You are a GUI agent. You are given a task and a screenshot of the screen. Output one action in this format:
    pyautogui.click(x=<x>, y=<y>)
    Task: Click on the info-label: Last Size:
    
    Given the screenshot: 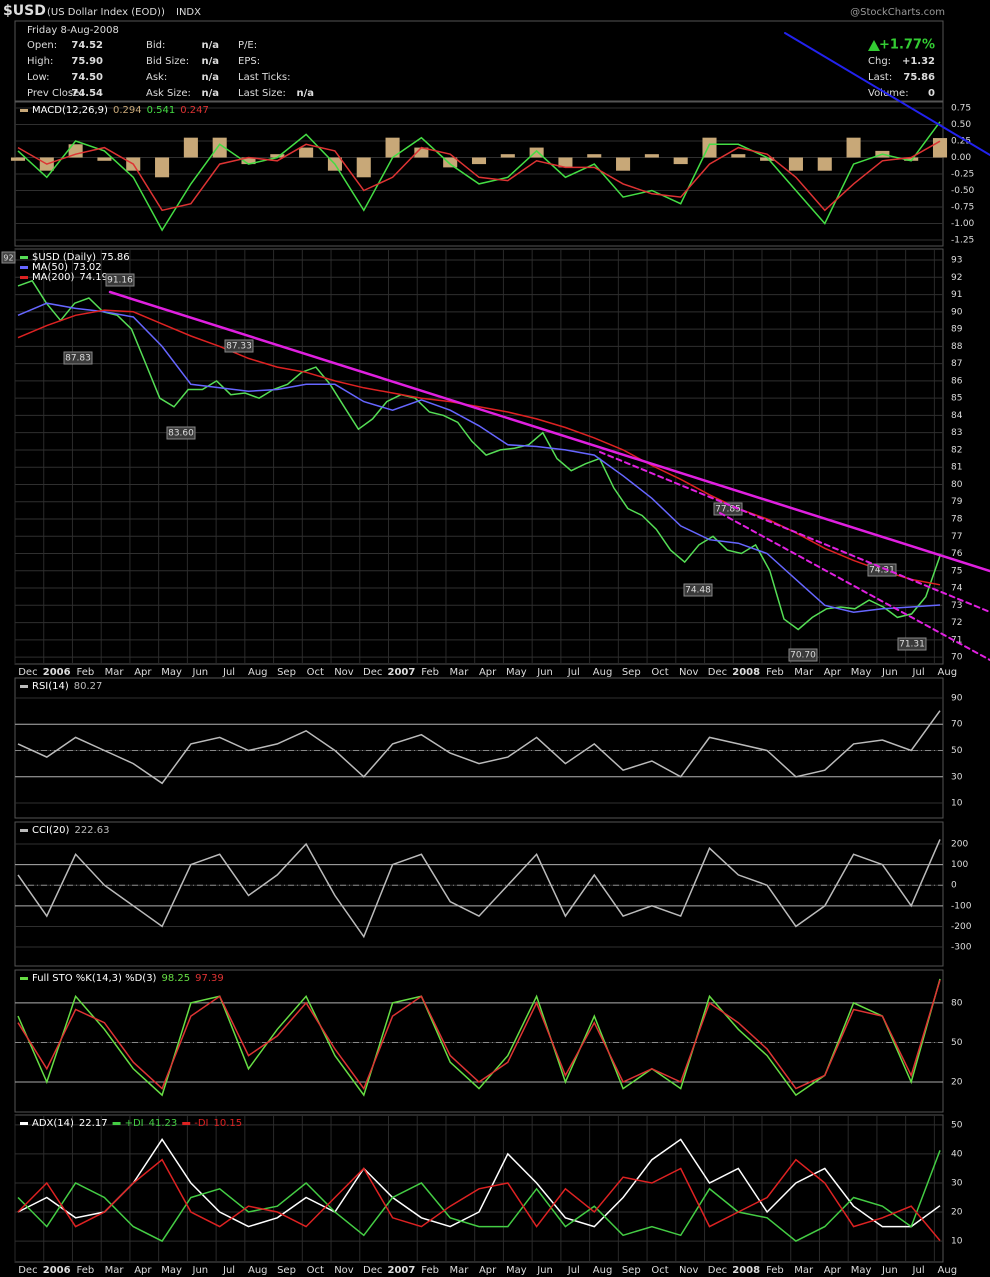 What is the action you would take?
    pyautogui.click(x=262, y=93)
    